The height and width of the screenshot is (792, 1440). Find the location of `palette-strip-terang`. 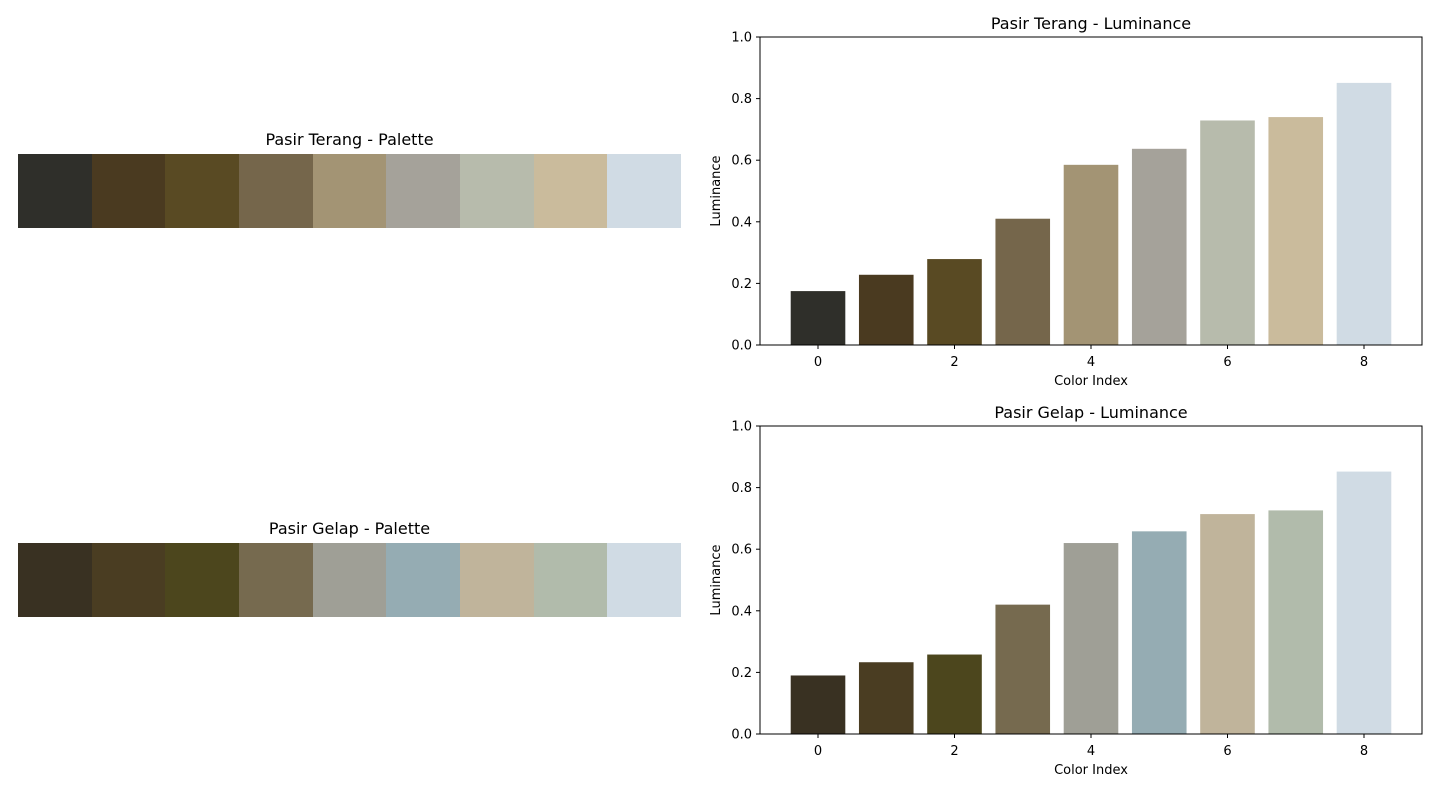

palette-strip-terang is located at coordinates (350, 191).